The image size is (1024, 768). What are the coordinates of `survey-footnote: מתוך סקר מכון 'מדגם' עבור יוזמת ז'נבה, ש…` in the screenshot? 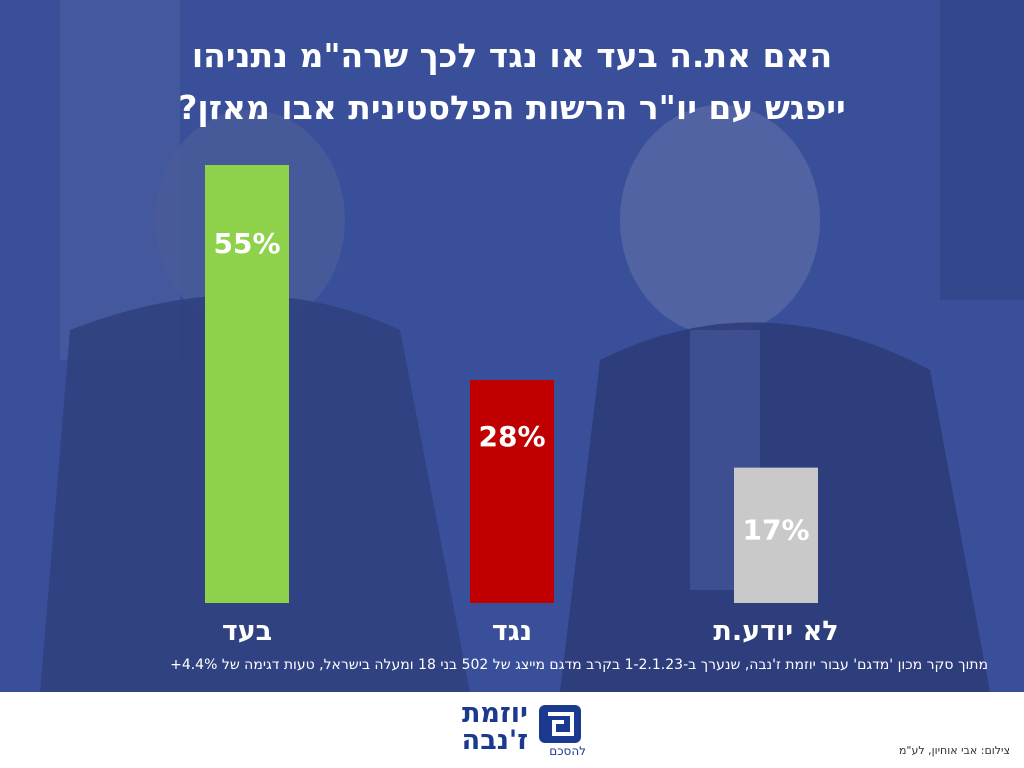 It's located at (579, 665).